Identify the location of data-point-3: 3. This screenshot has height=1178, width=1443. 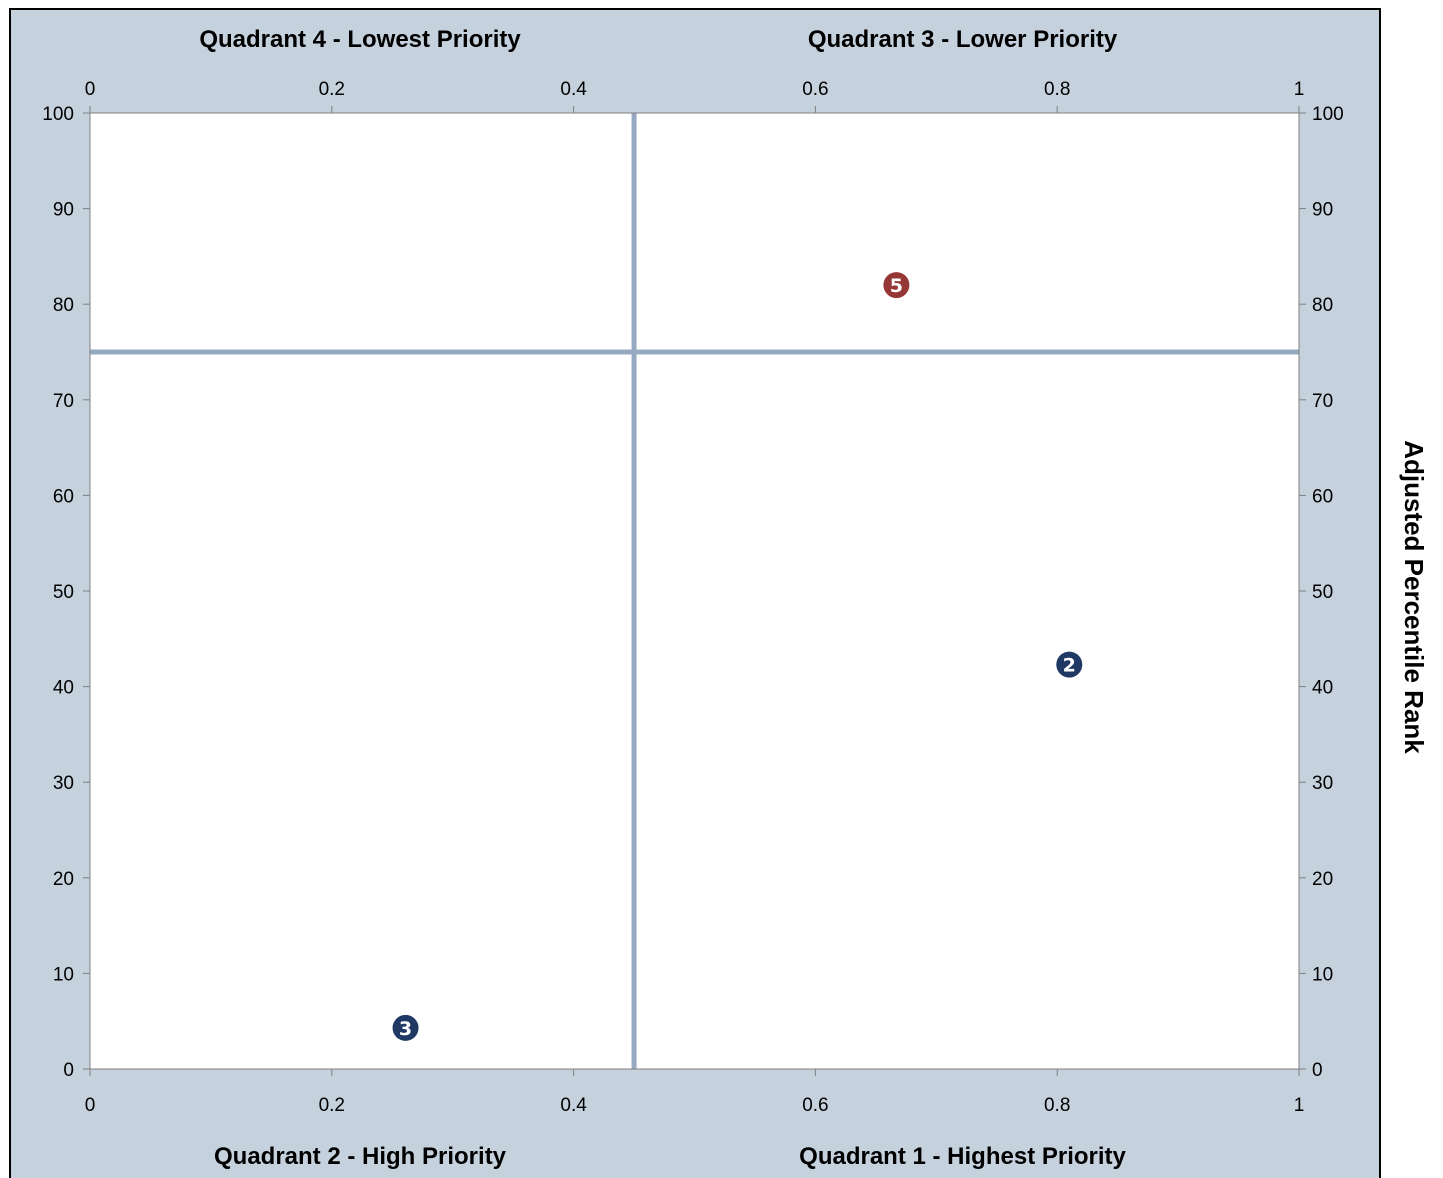
(405, 1027).